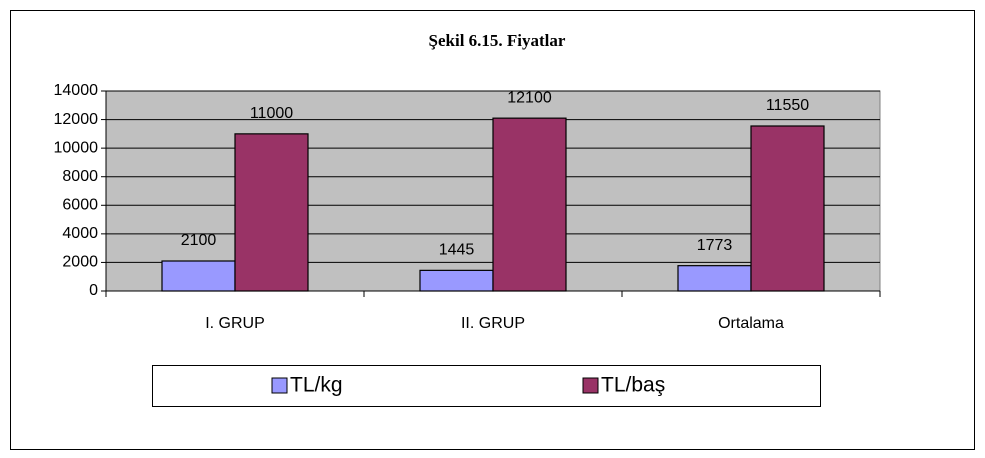 This screenshot has height=458, width=985. I want to click on y-tick-label: 0, so click(93, 290).